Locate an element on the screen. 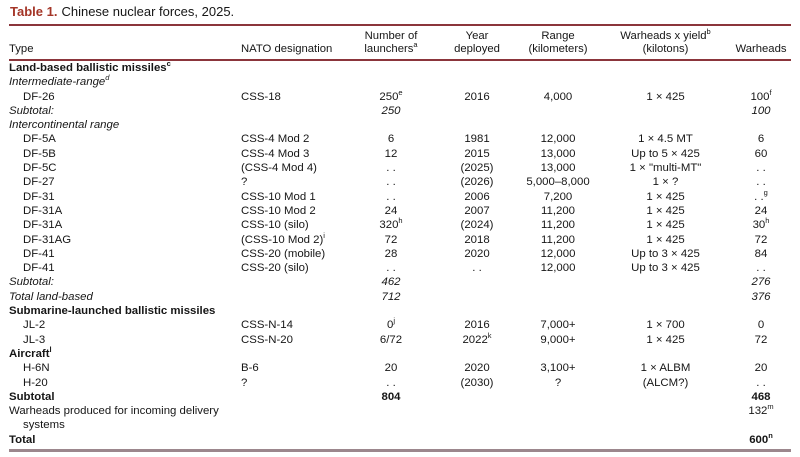  cell-range: 7,200 is located at coordinates (558, 196).